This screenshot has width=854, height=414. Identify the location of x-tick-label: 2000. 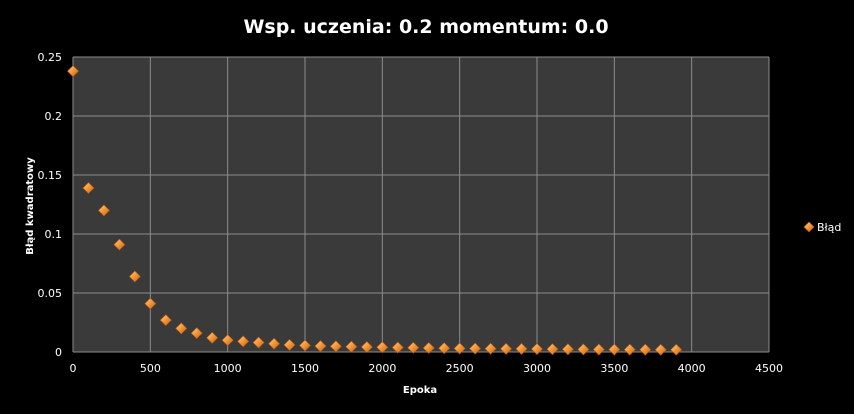
(382, 368).